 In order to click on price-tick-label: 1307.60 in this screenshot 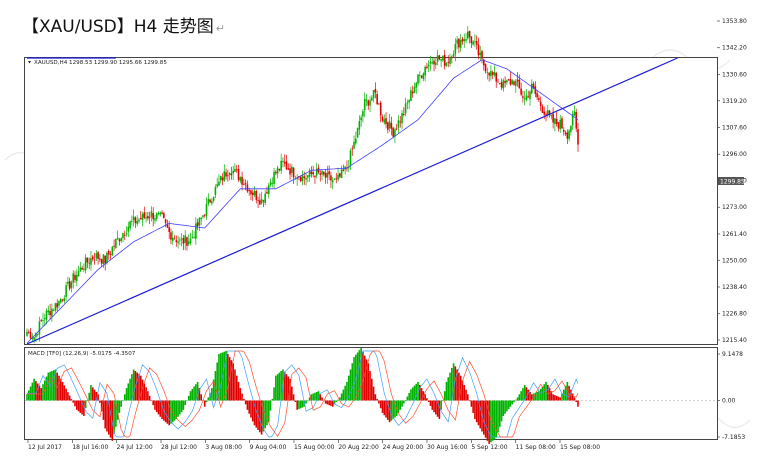, I will do `click(734, 127)`.